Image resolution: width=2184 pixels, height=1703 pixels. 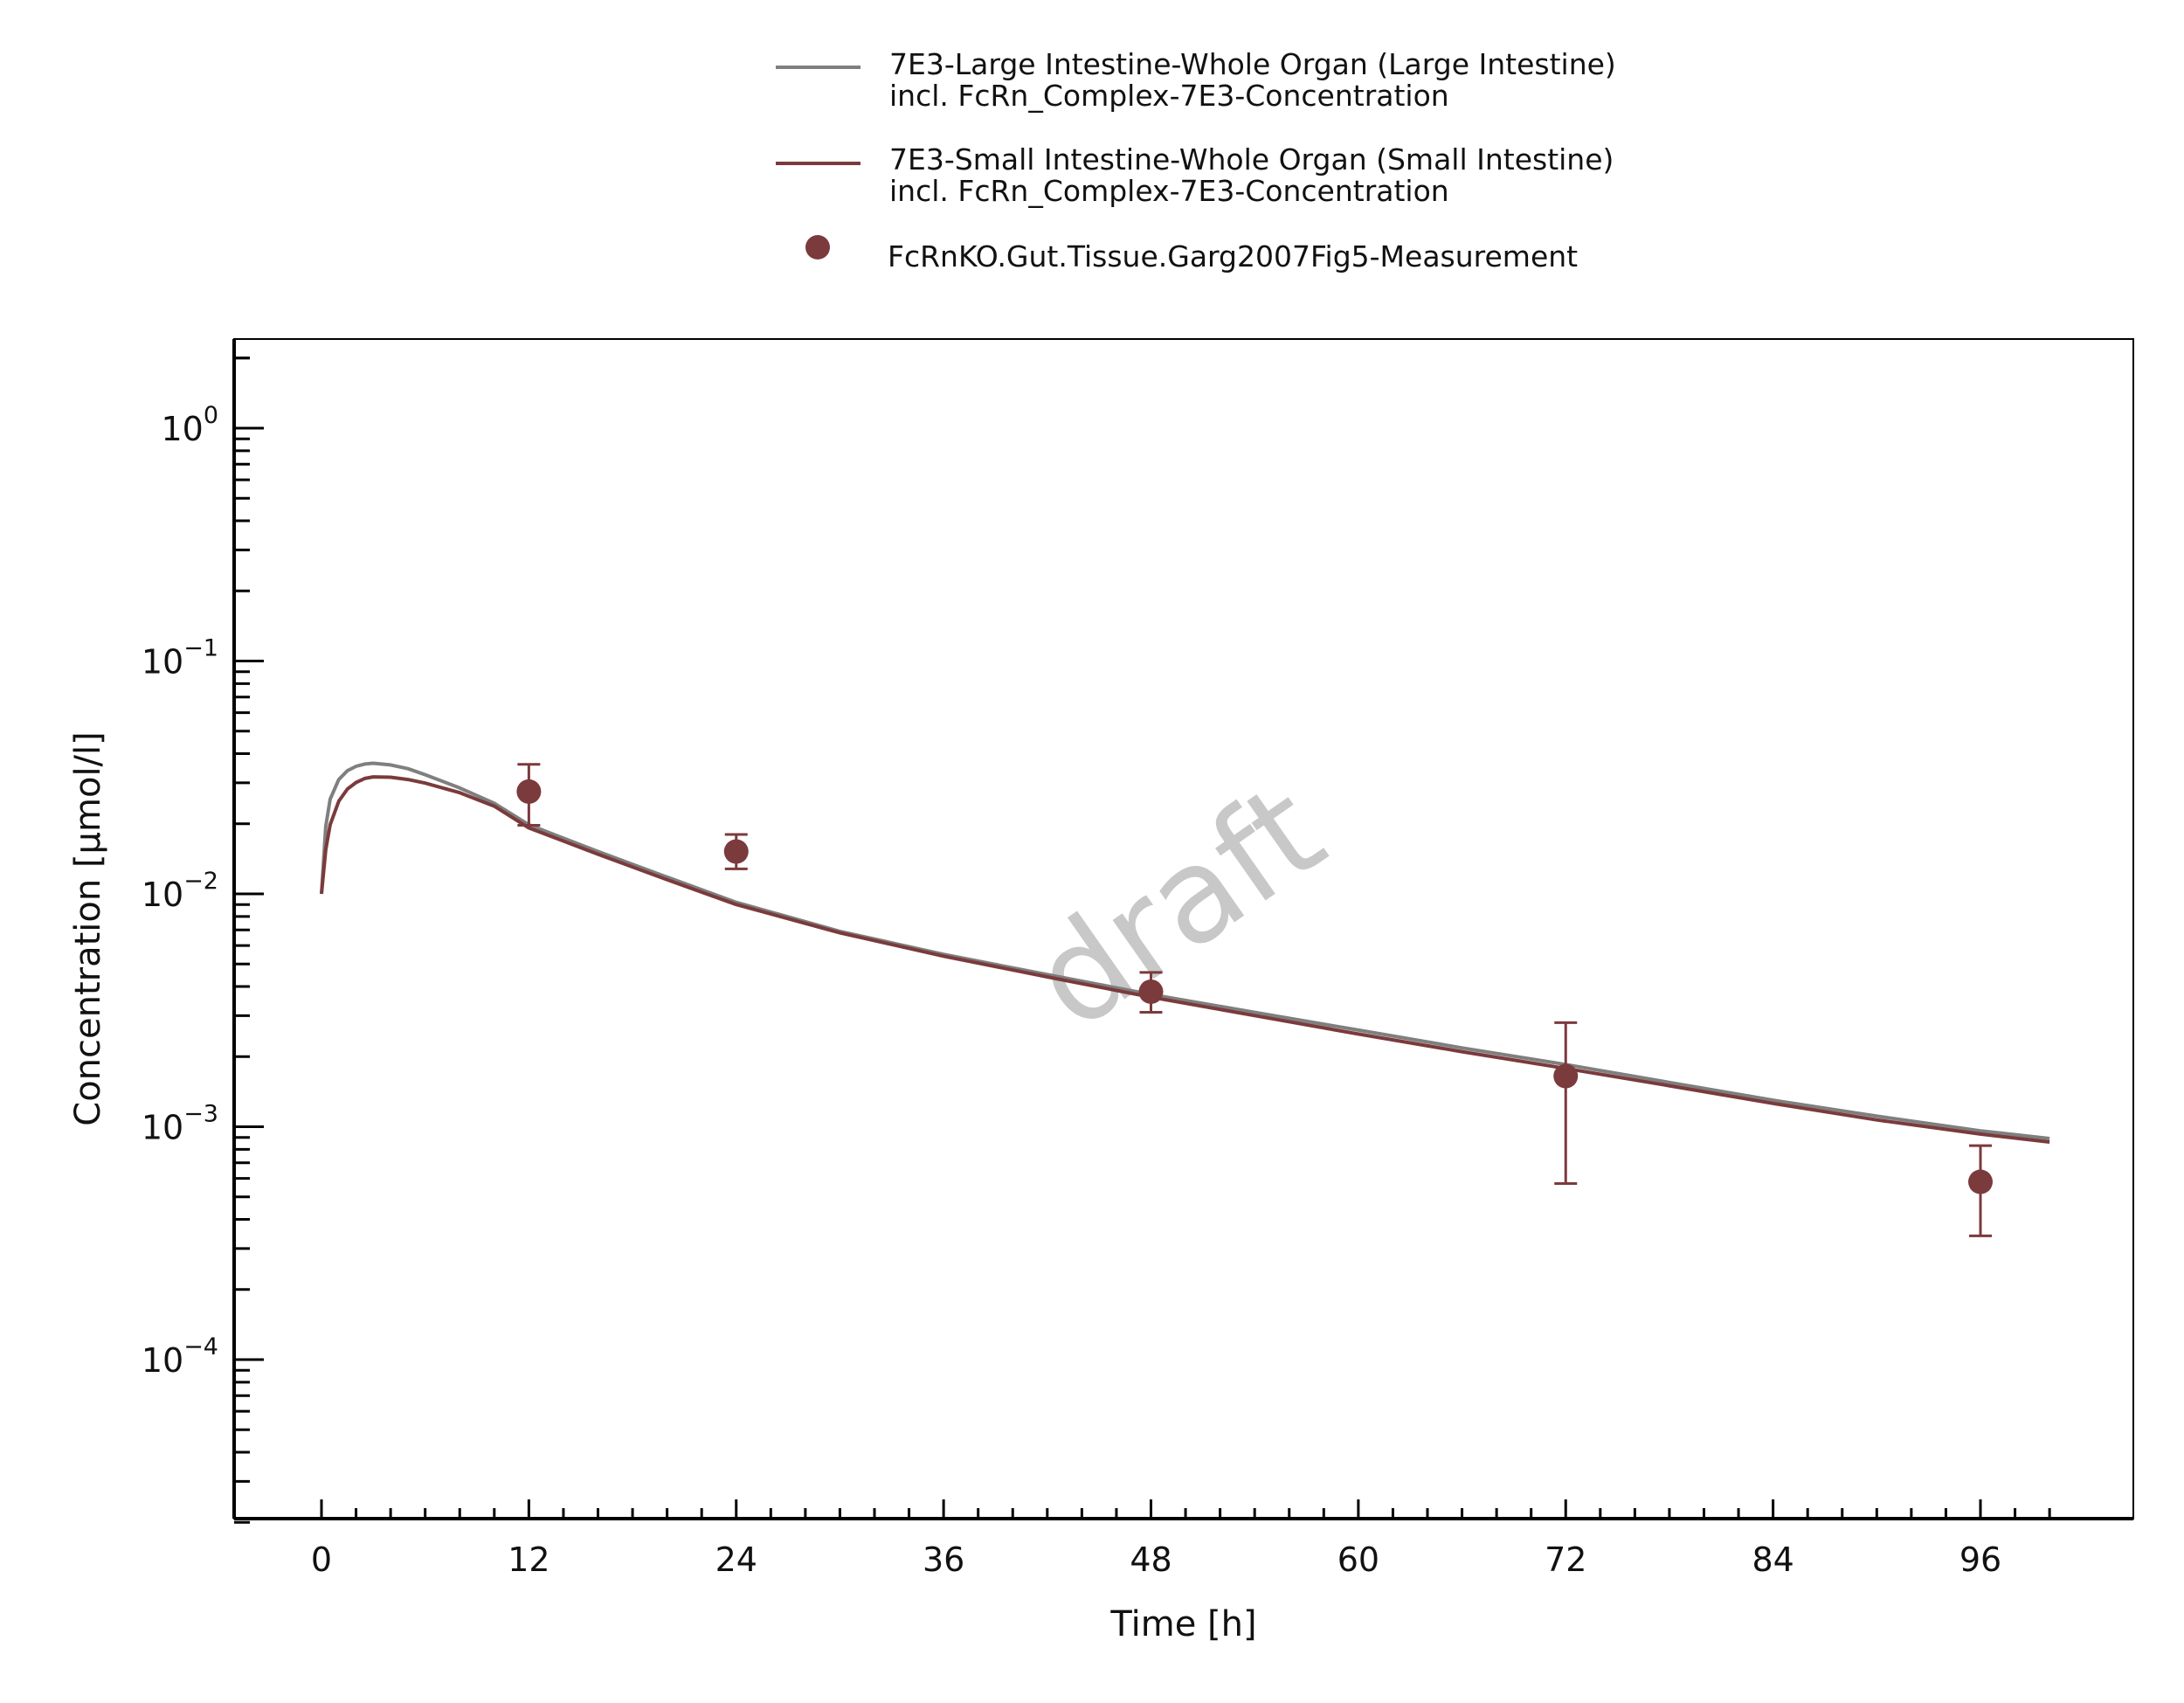 I want to click on y-tick-label: 10⁻⁴, so click(x=180, y=1356).